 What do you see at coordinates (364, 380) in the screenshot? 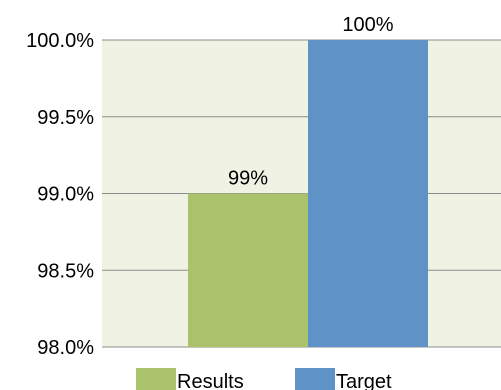
I see `legend-label-target: Target` at bounding box center [364, 380].